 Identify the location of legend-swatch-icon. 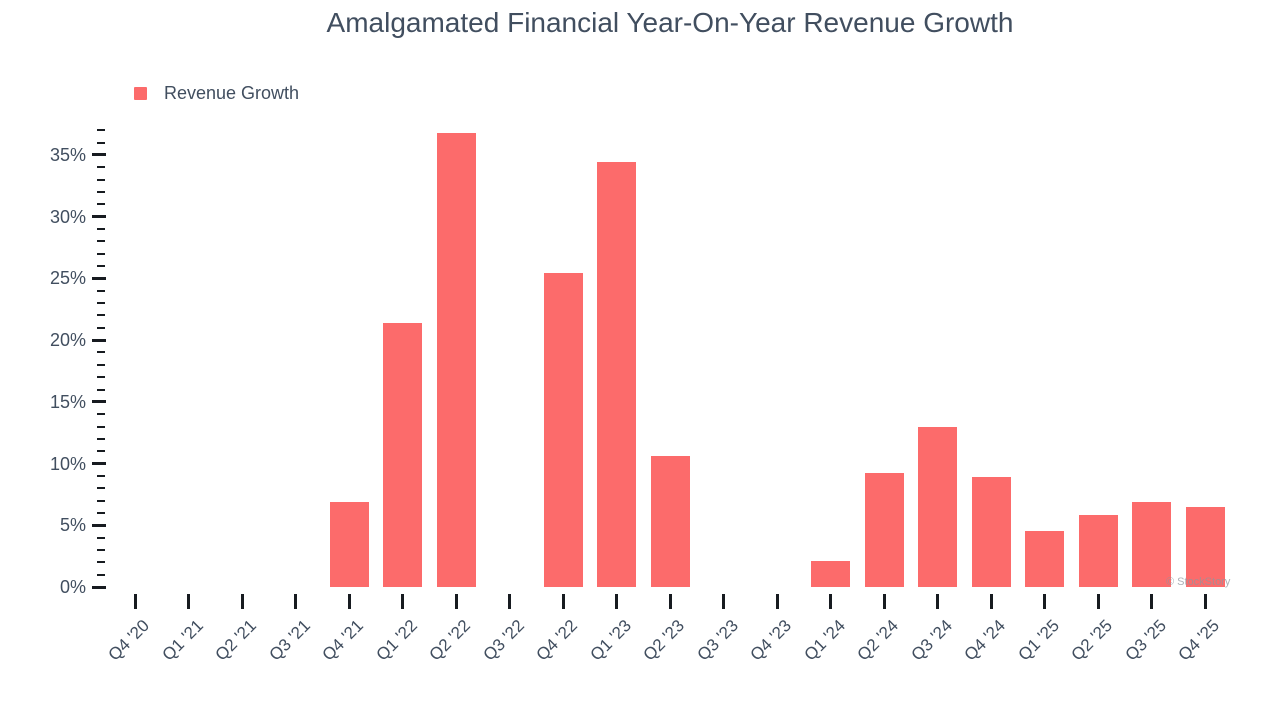
(140, 93).